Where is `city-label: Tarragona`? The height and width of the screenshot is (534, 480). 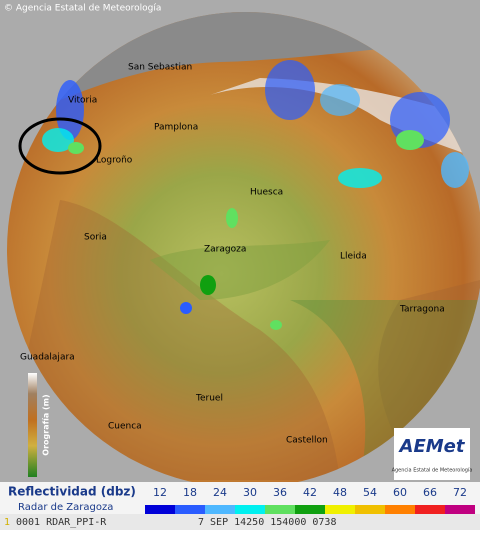
city-label: Tarragona is located at coordinates (422, 310).